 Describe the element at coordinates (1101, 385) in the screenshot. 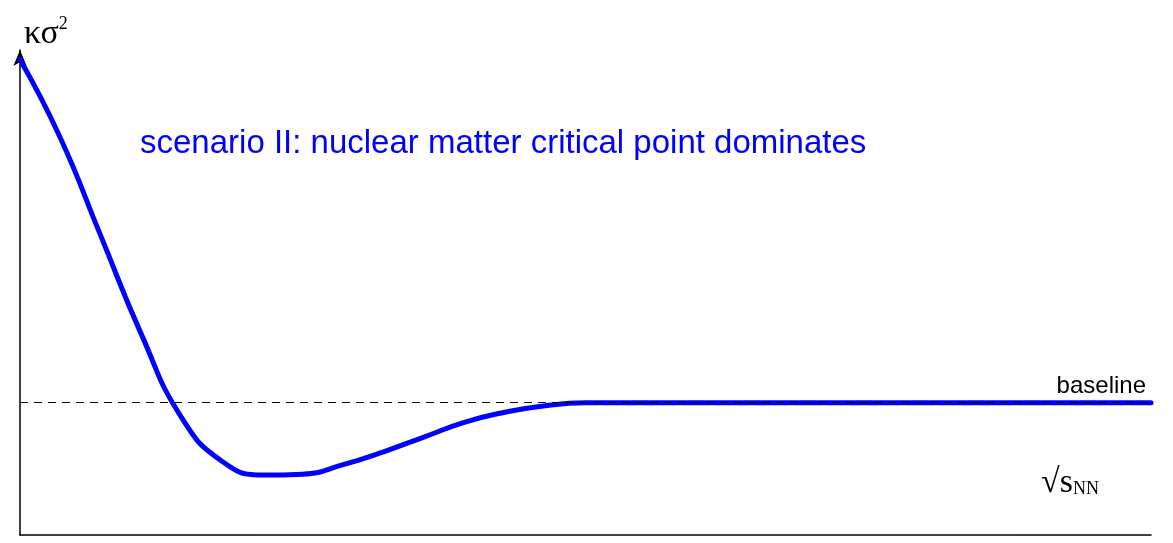

I see `ref-line-label: baseline` at that location.